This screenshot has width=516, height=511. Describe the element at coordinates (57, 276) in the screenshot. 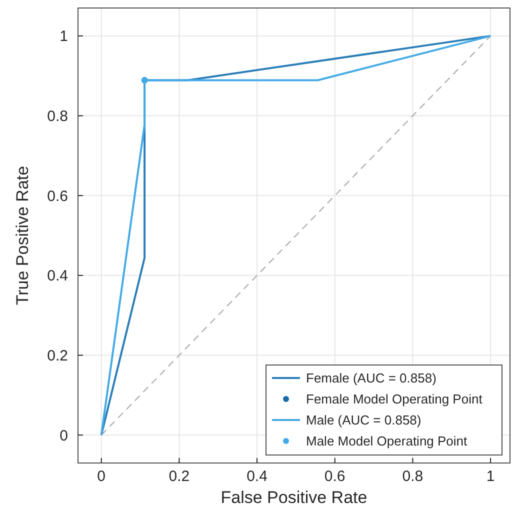

I see `y-tick-label: 0.4` at that location.